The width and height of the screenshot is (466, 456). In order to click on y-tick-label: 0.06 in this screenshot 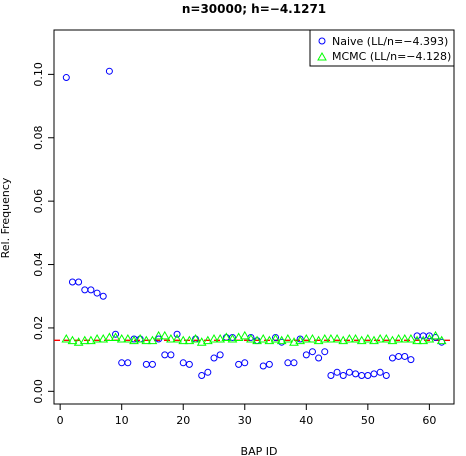, I will do `click(38, 201)`.